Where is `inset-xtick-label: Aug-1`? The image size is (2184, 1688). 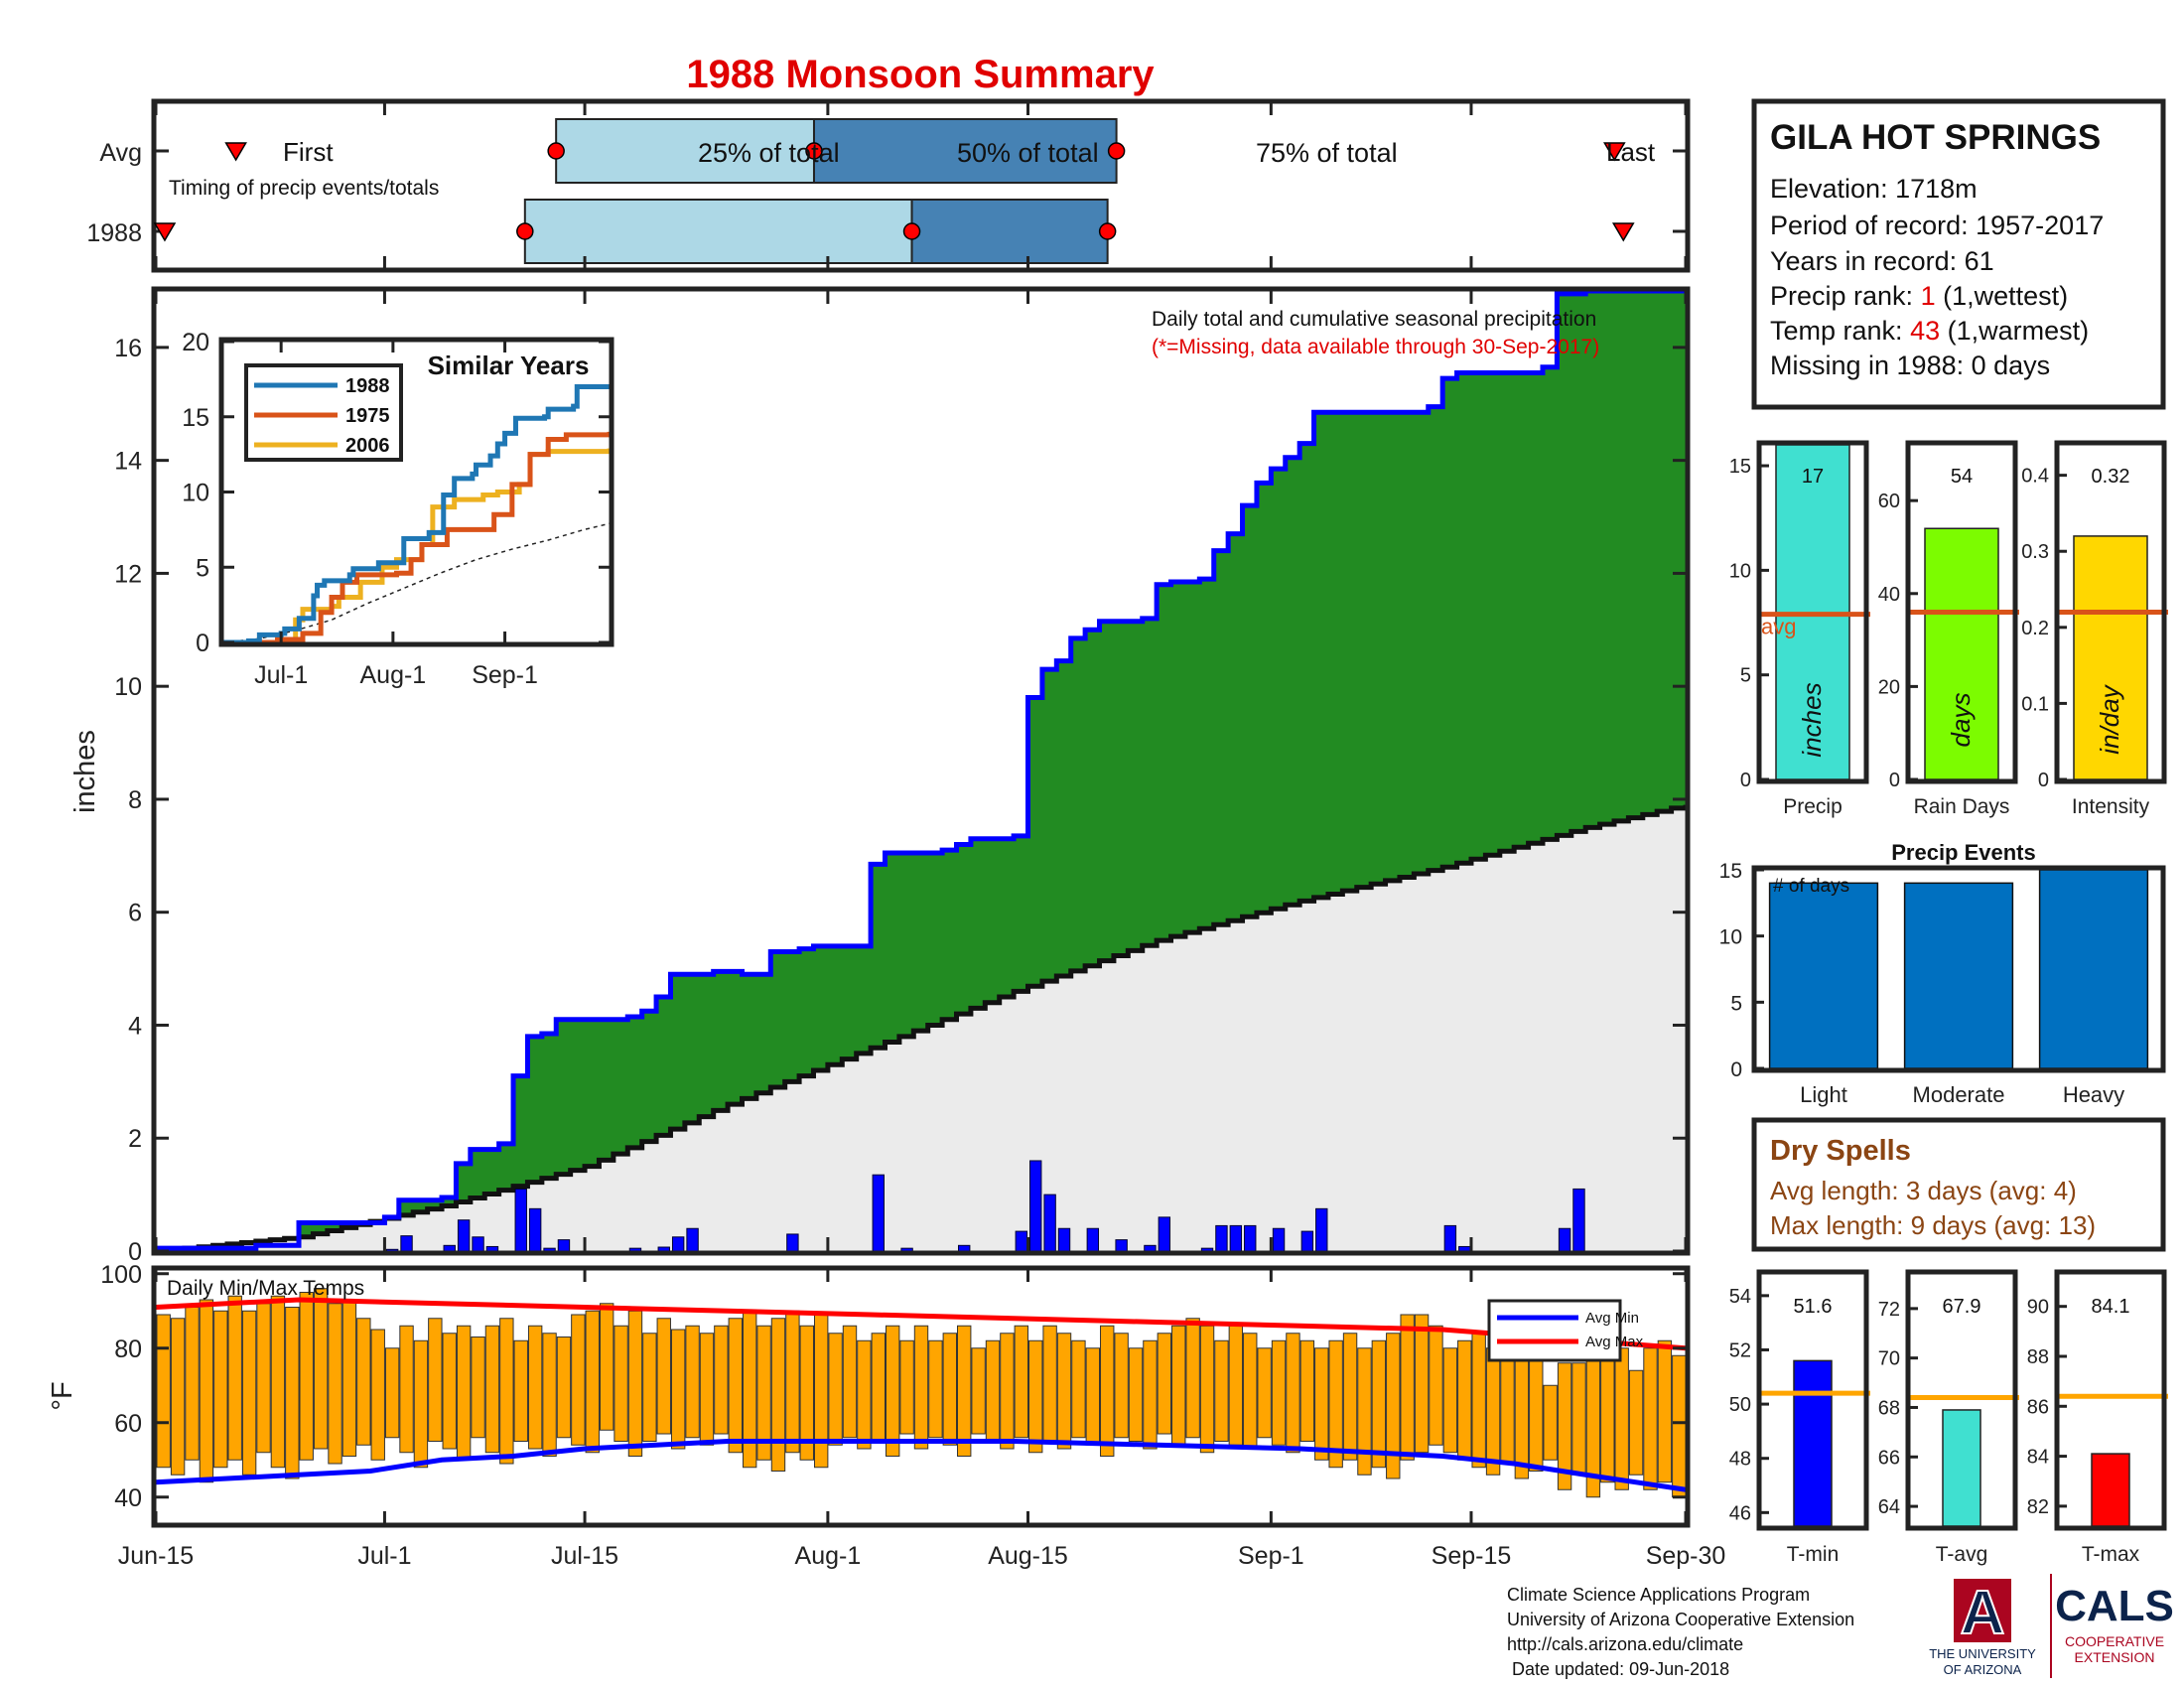 inset-xtick-label: Aug-1 is located at coordinates (393, 675).